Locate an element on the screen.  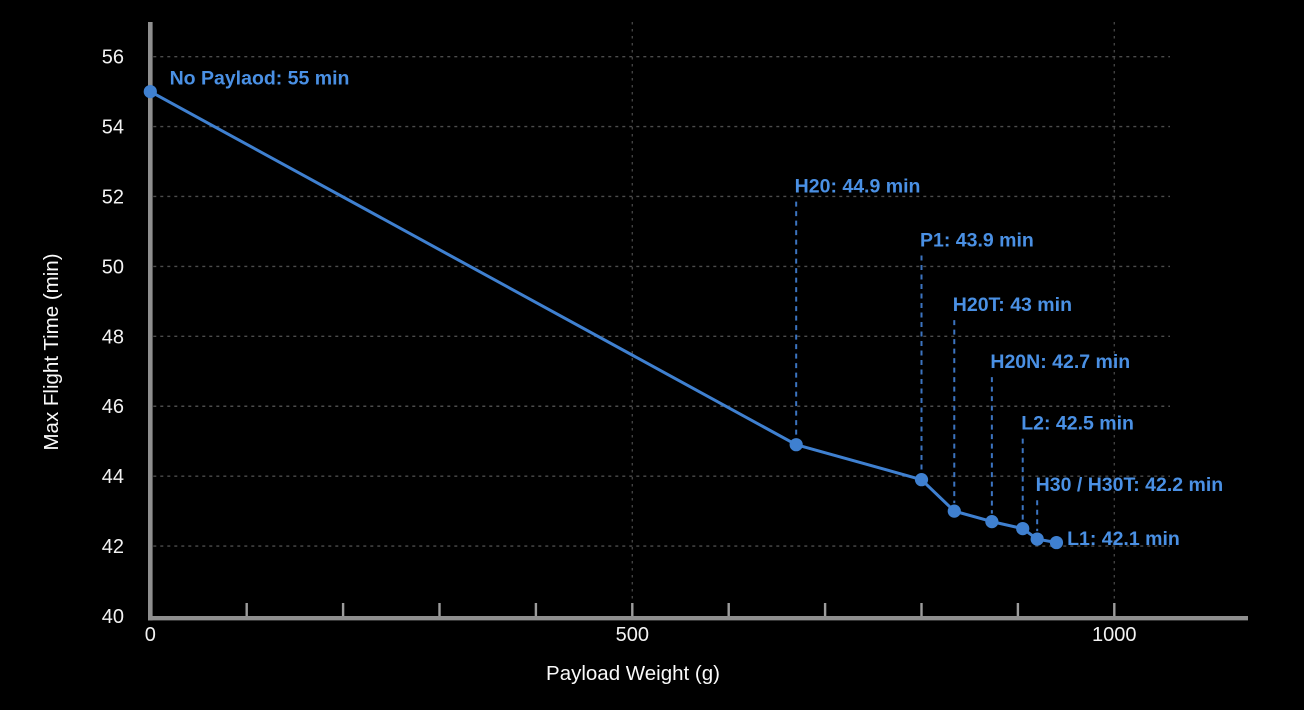
y-tick-label: 40 is located at coordinates (113, 617).